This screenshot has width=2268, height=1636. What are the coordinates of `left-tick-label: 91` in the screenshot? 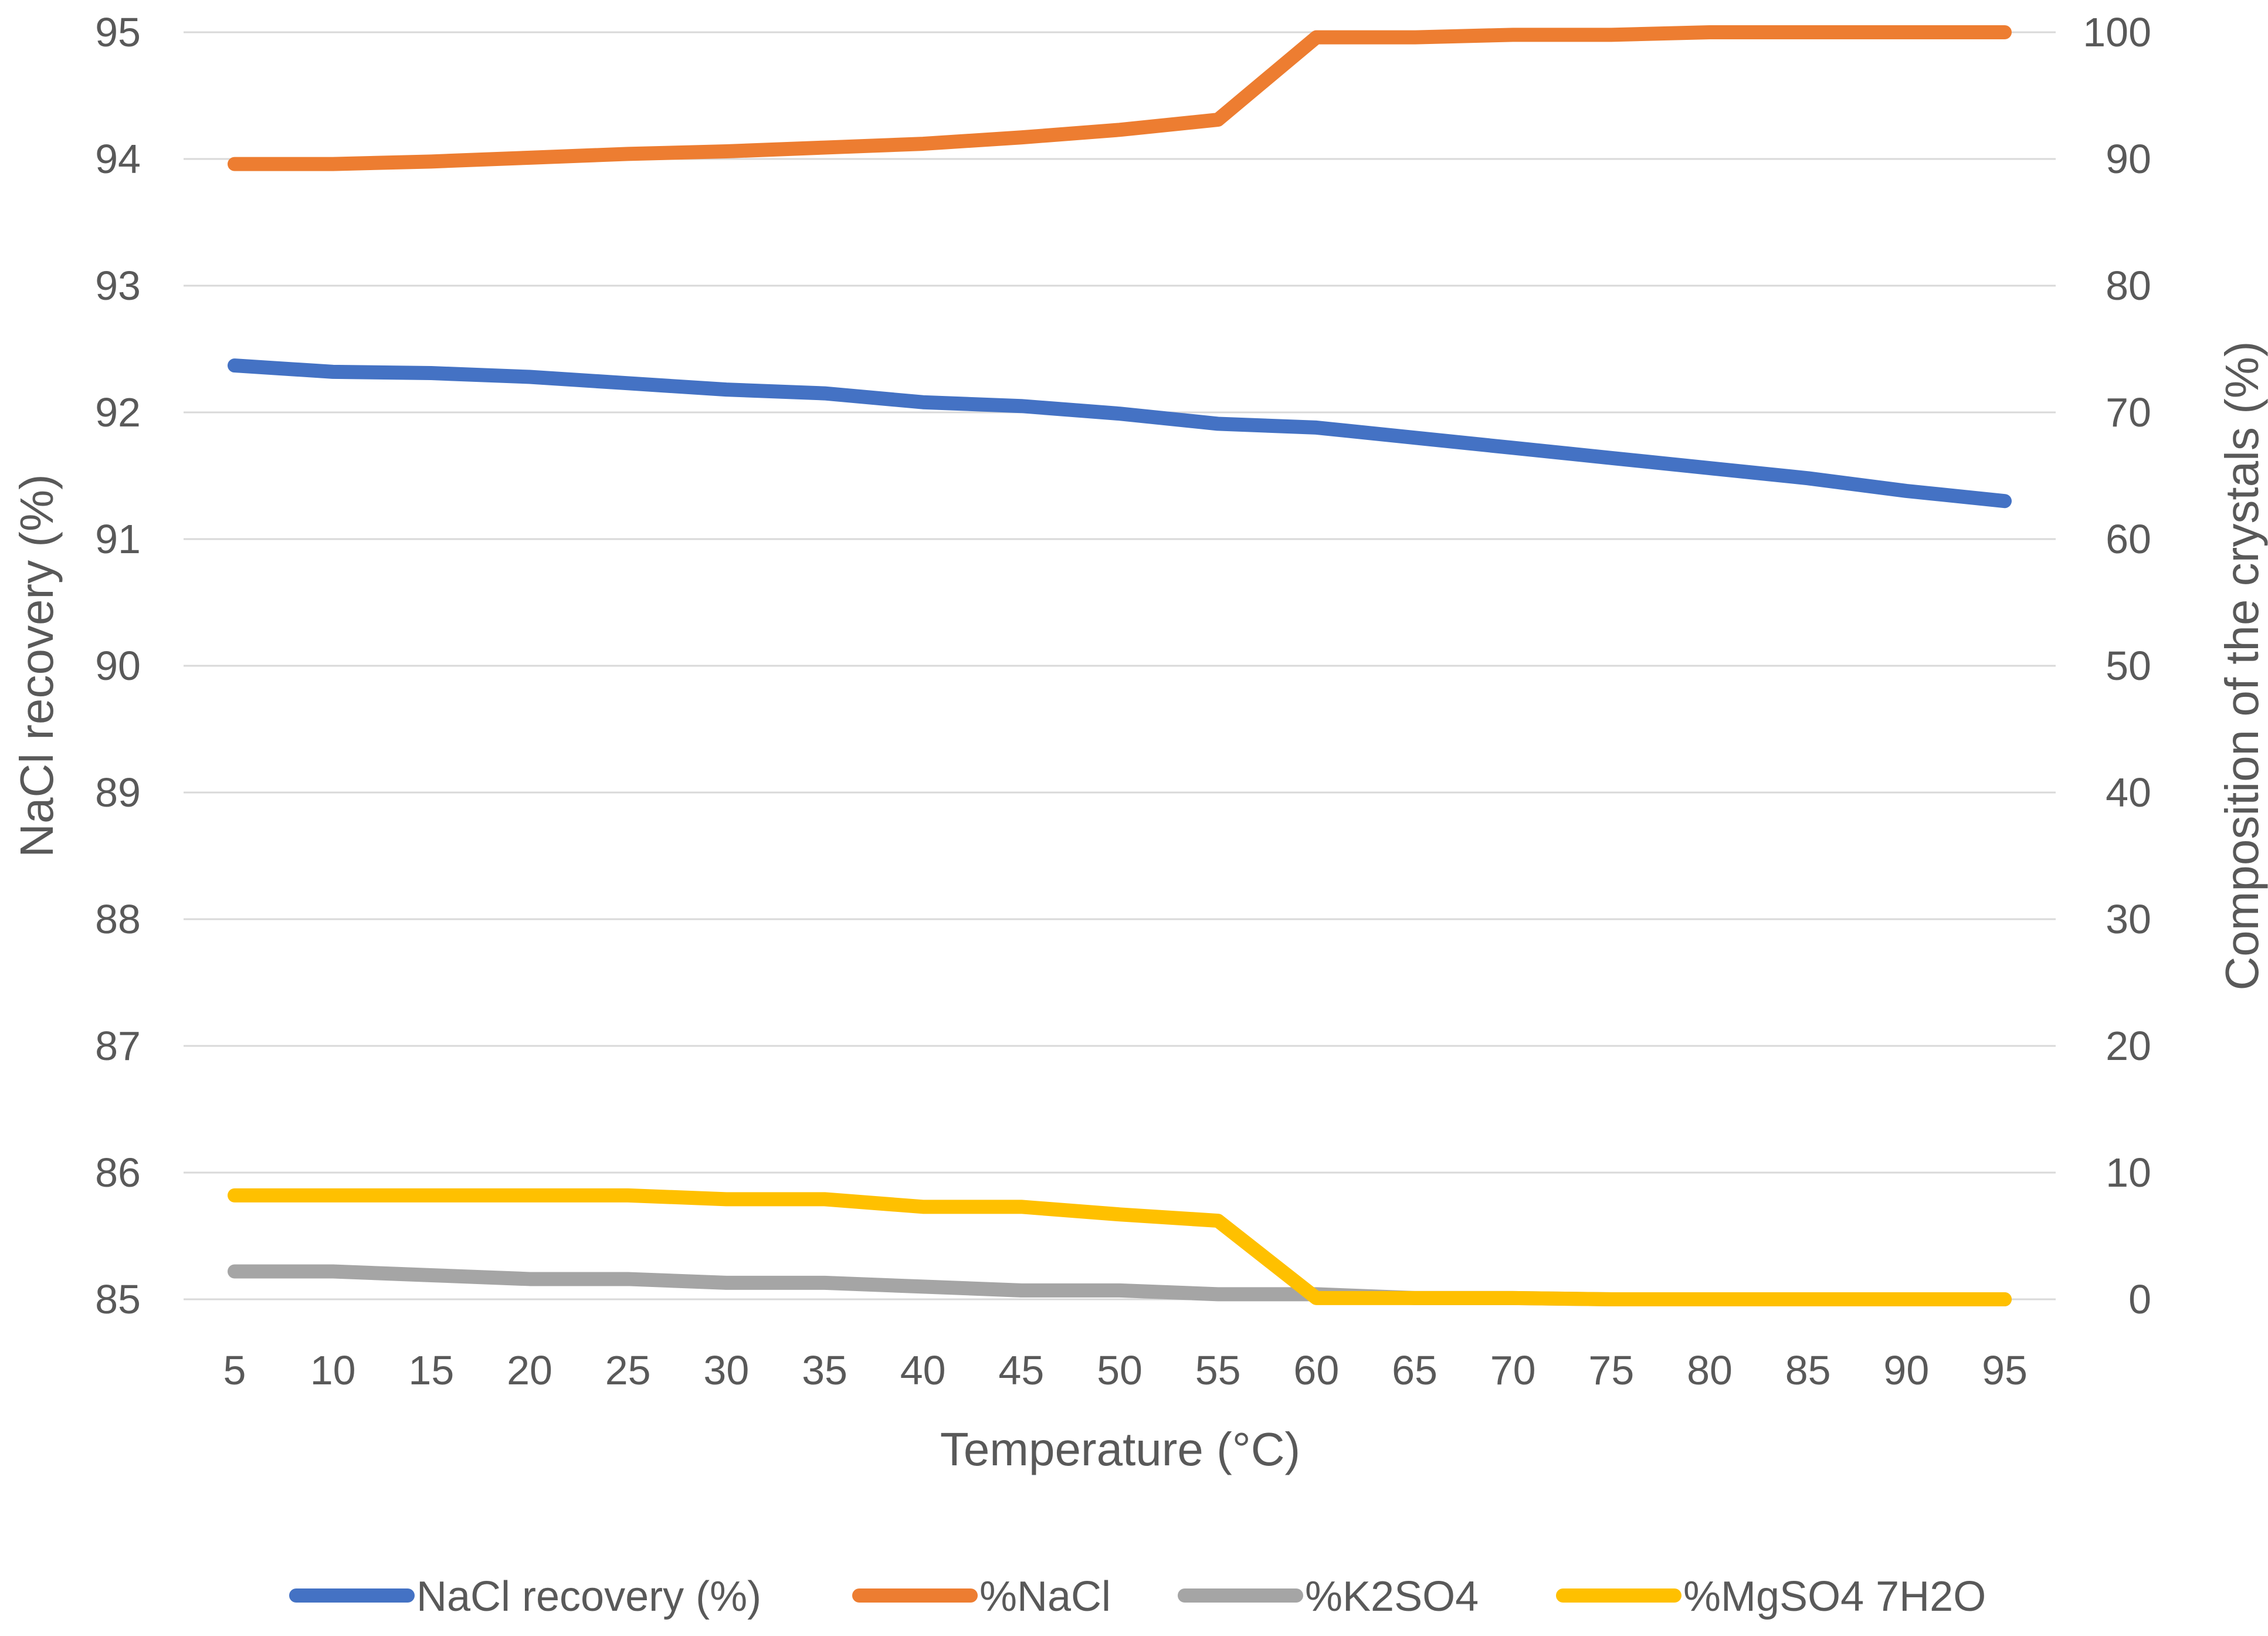 It's located at (118, 539).